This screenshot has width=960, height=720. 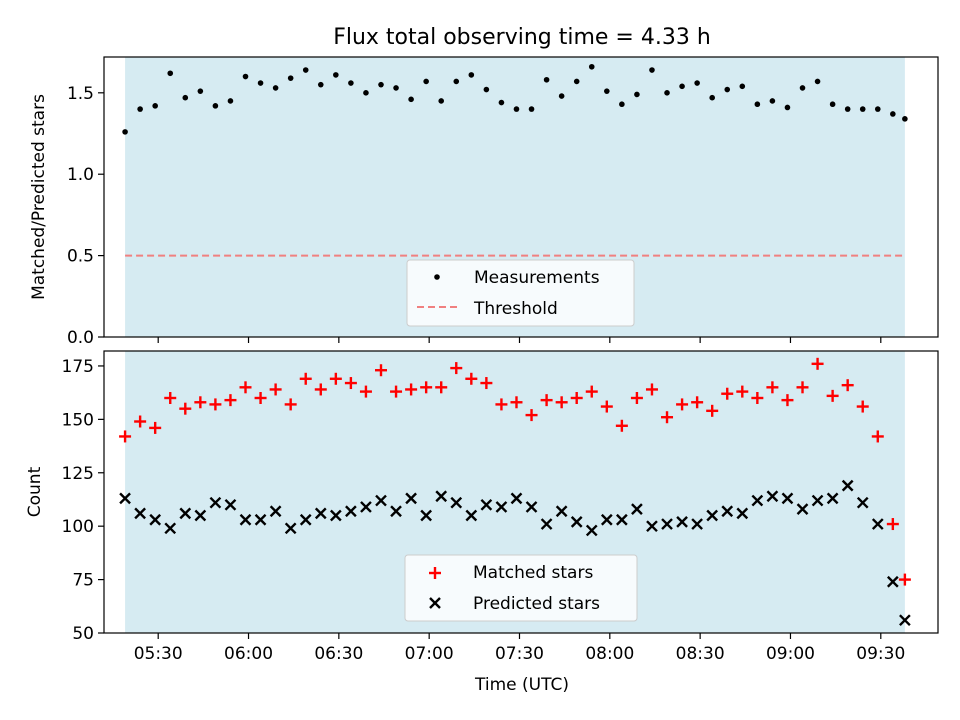 I want to click on legend-label-predicted: Predicted stars, so click(x=536, y=604).